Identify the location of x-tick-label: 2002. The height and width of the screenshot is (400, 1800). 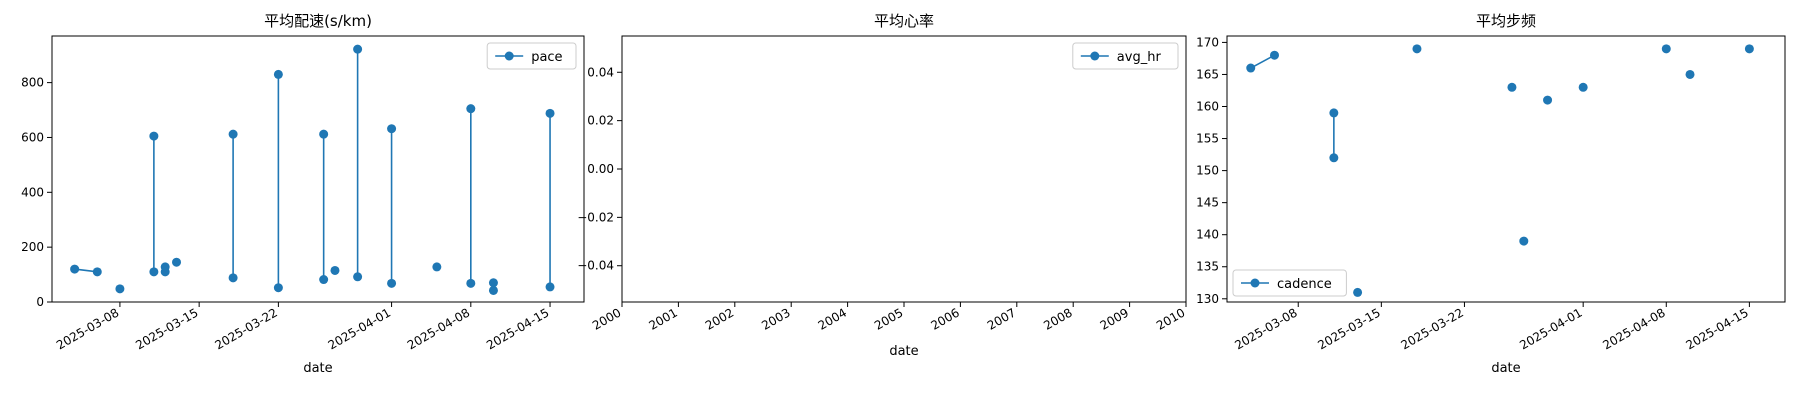
(719, 318).